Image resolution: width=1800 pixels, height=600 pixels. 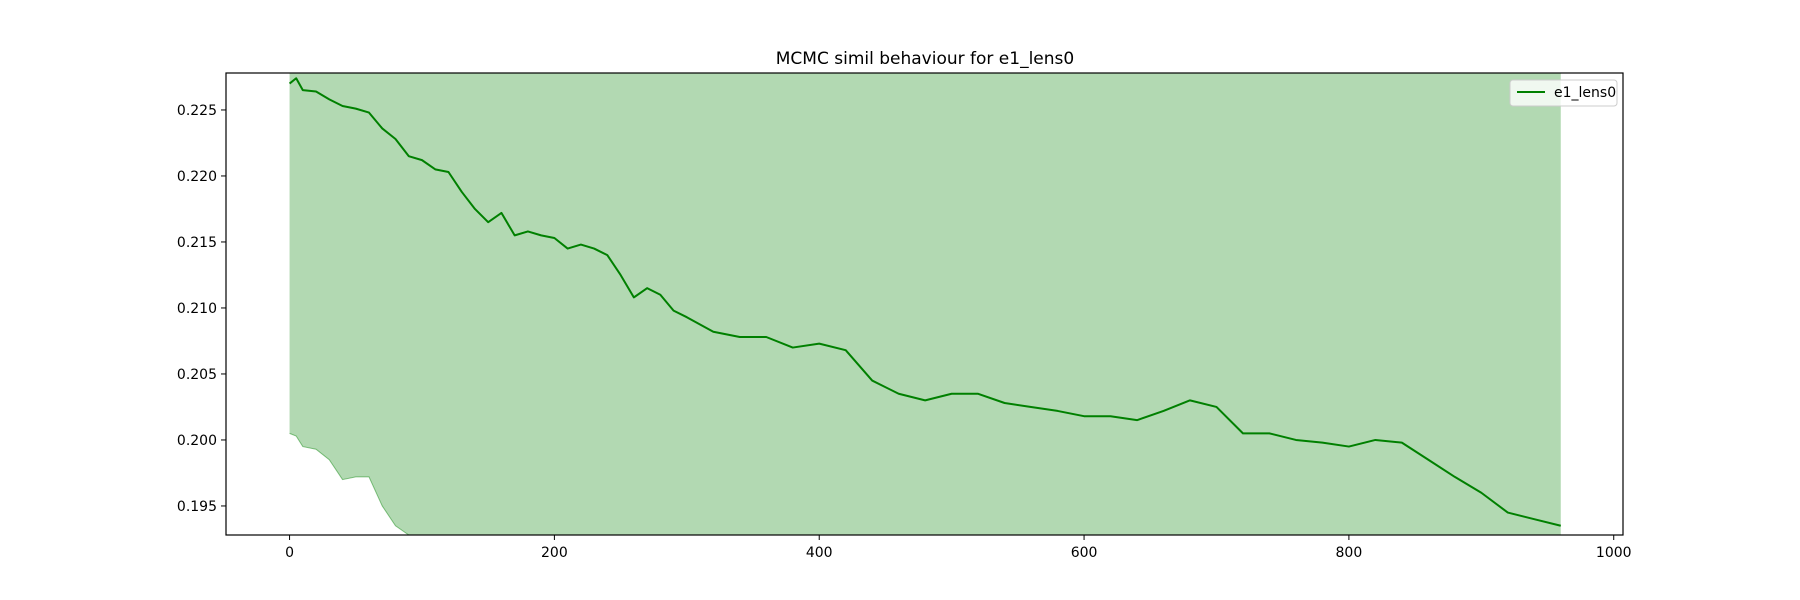 What do you see at coordinates (958, 548) in the screenshot?
I see `x-axis: 0 200 400 600 800 1000` at bounding box center [958, 548].